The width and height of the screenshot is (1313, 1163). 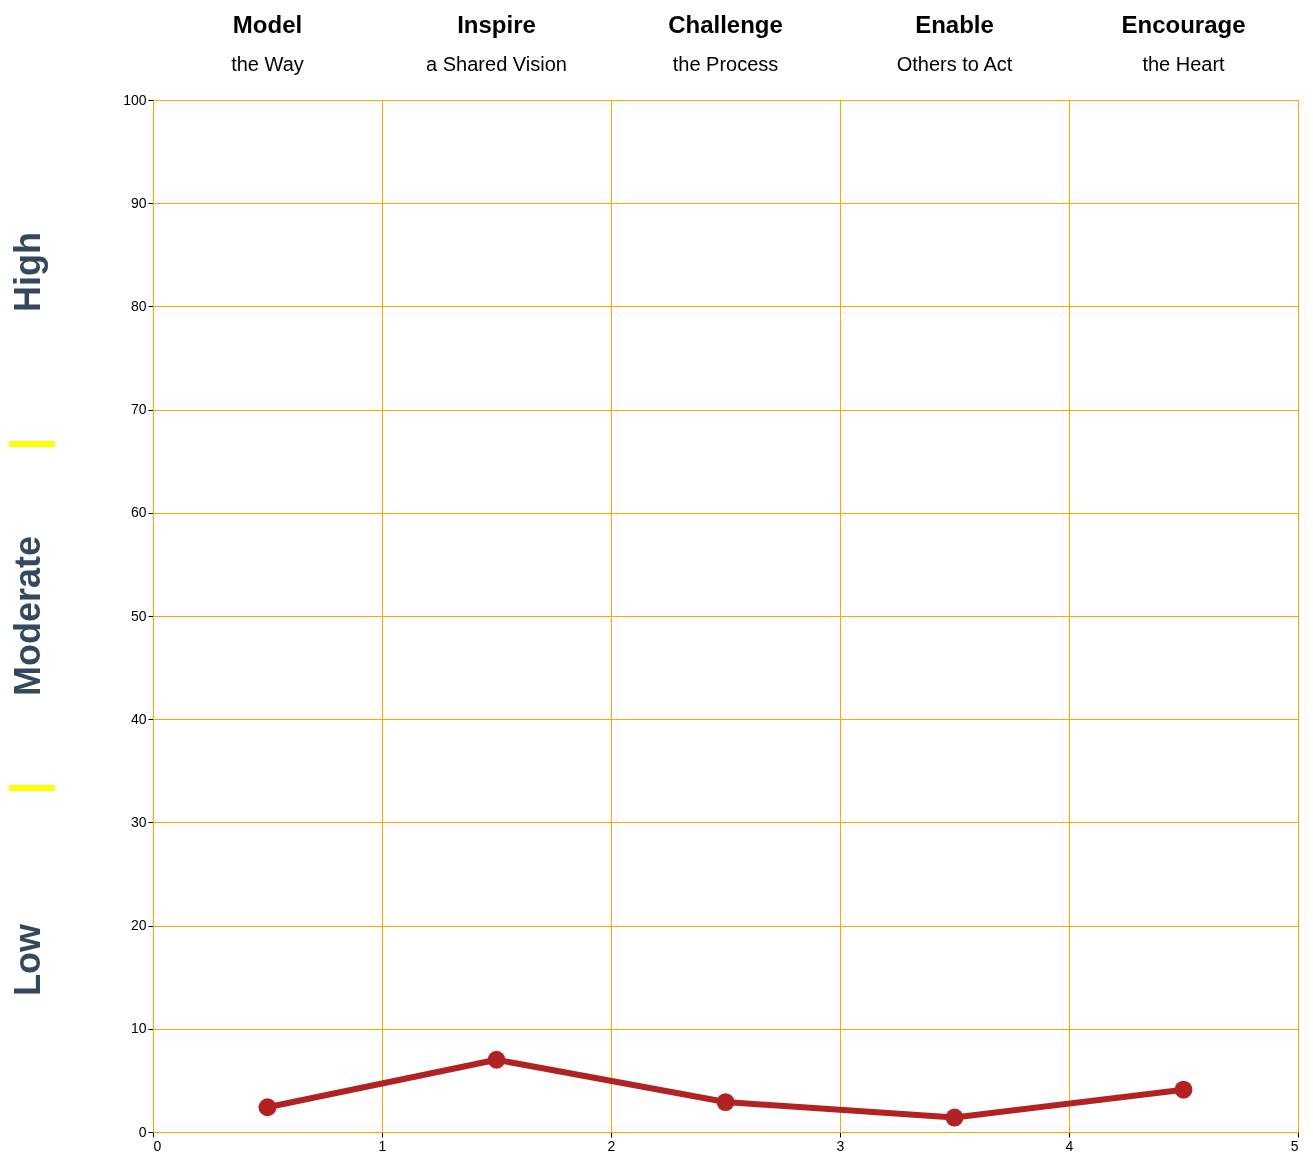 What do you see at coordinates (725, 64) in the screenshot?
I see `text: the Process` at bounding box center [725, 64].